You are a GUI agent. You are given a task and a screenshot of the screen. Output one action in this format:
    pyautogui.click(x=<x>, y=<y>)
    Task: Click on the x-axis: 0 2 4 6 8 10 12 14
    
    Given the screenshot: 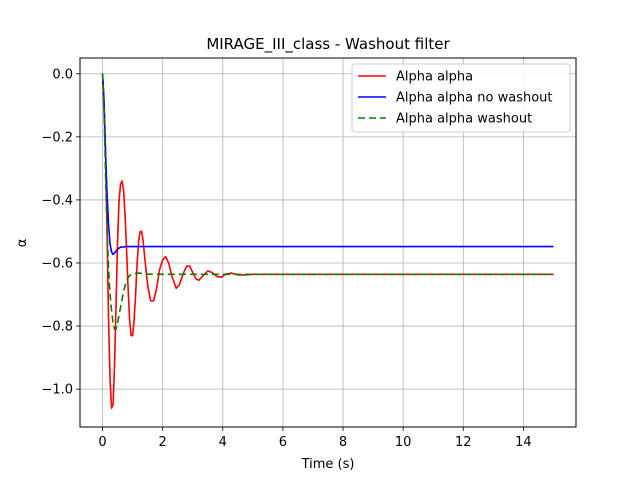 What is the action you would take?
    pyautogui.click(x=315, y=438)
    